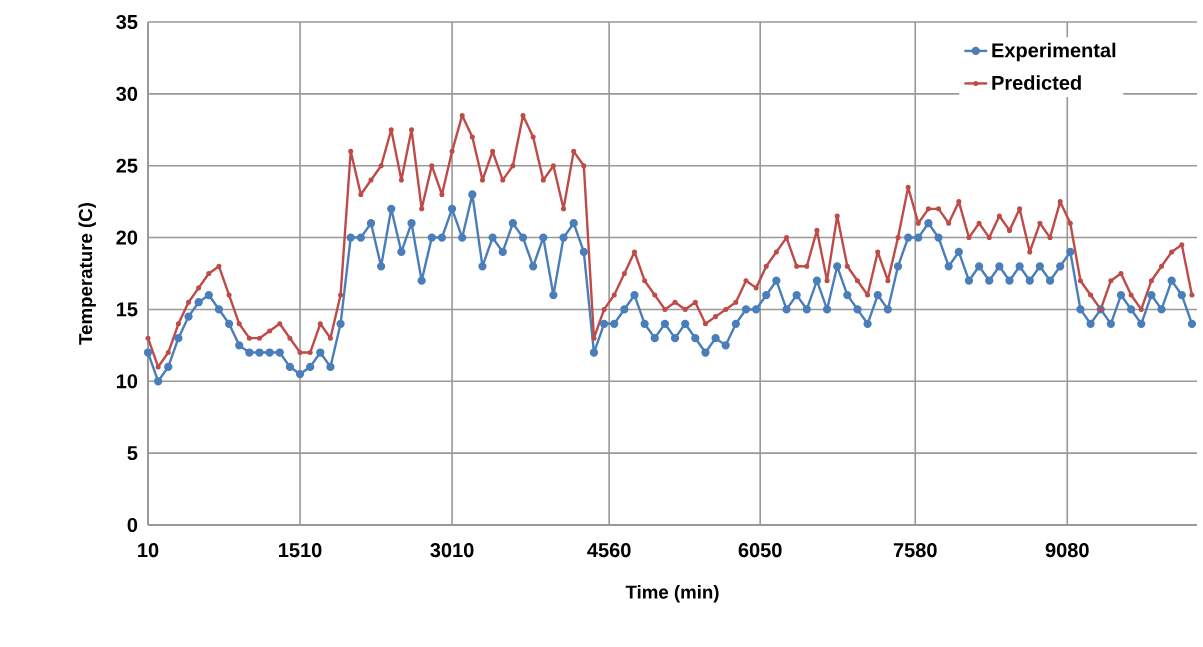  Describe the element at coordinates (127, 93) in the screenshot. I see `y-tick-label: 30` at that location.